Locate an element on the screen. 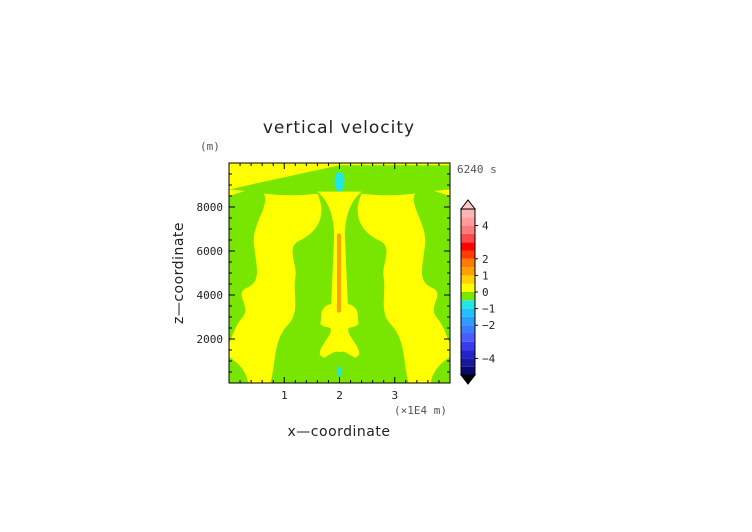 Image resolution: width=752 pixels, height=532 pixels. chart-title: vertical velocity is located at coordinates (339, 128).